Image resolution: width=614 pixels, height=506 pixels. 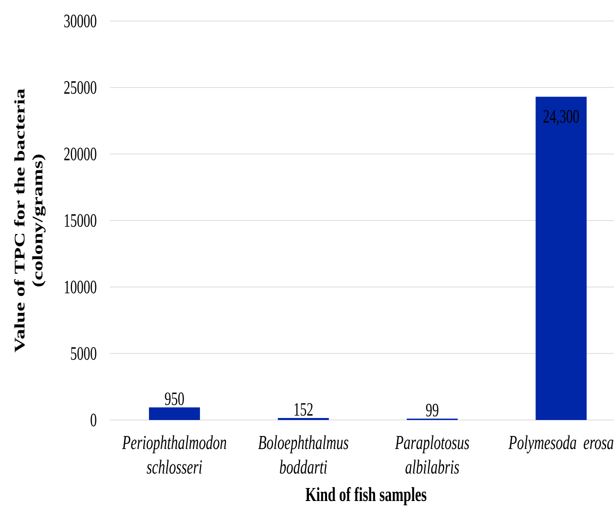 I want to click on x-axis-title: Kind of fish samples, so click(x=366, y=496).